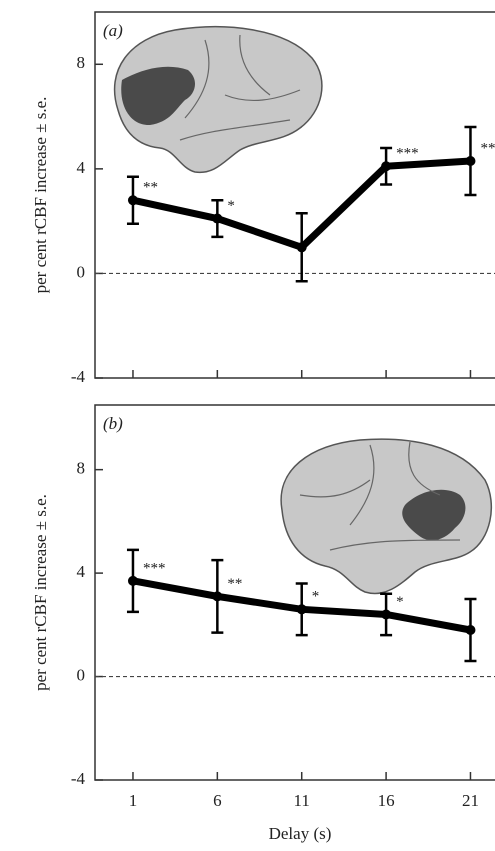 The height and width of the screenshot is (851, 495). What do you see at coordinates (300, 833) in the screenshot?
I see `x-axis-label: Delay (s)` at bounding box center [300, 833].